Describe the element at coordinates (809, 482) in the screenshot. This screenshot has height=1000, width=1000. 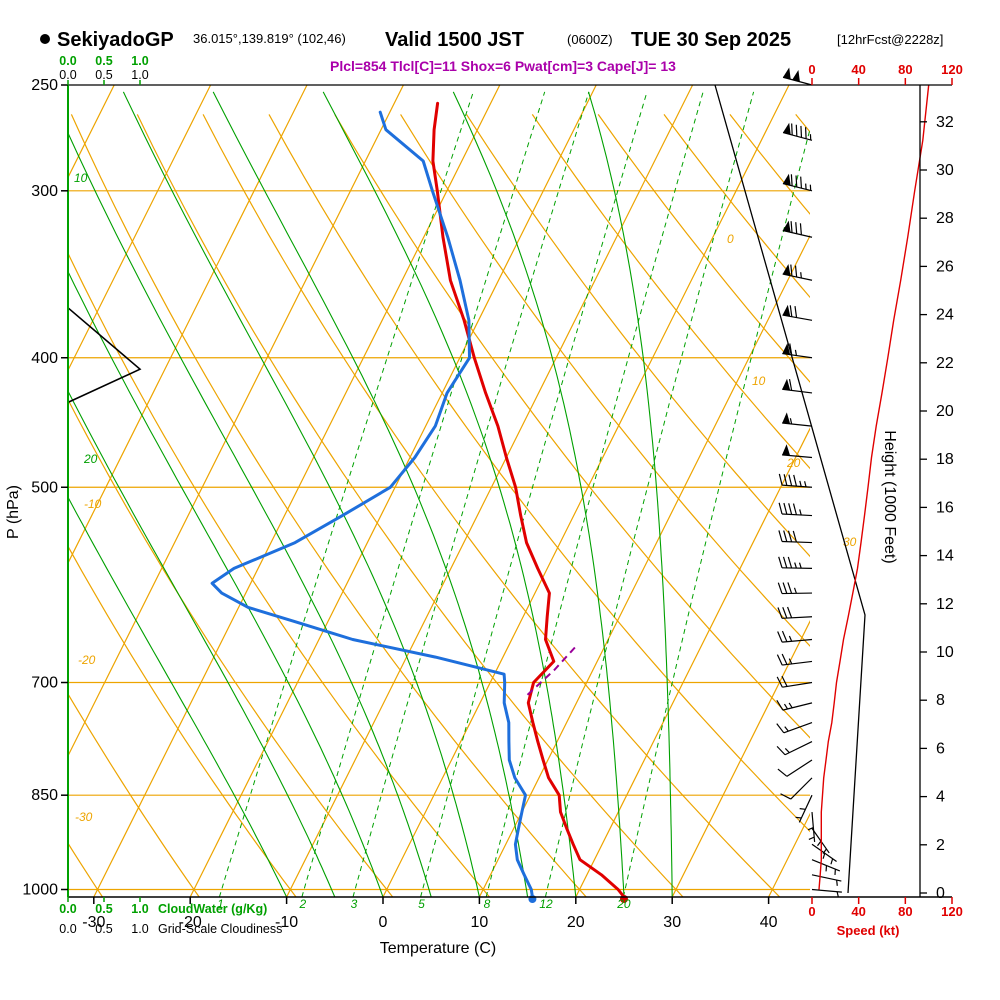
I see `wind-barbs` at that location.